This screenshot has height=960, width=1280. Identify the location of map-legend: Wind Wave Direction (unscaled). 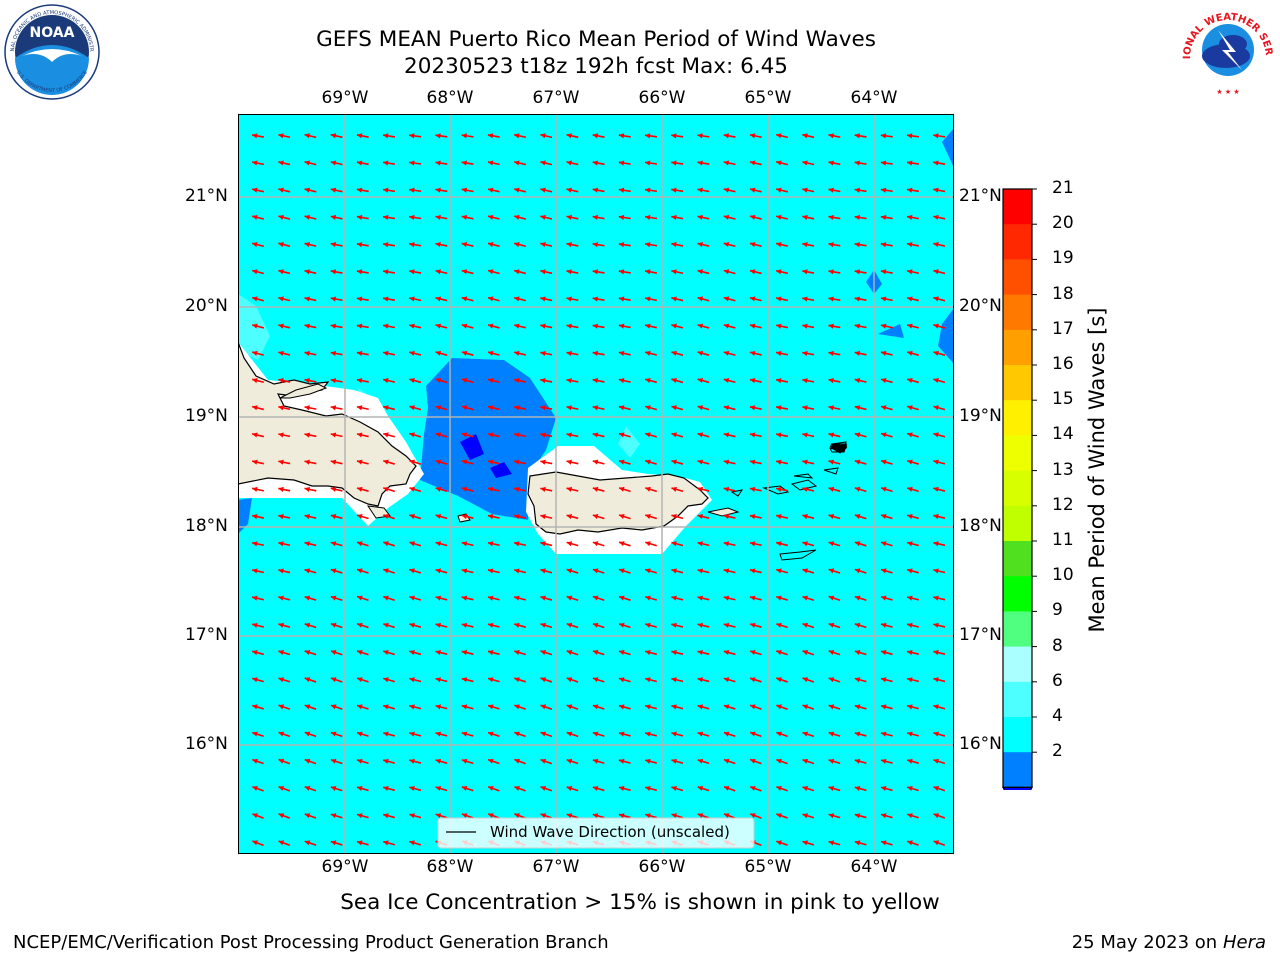
(596, 833).